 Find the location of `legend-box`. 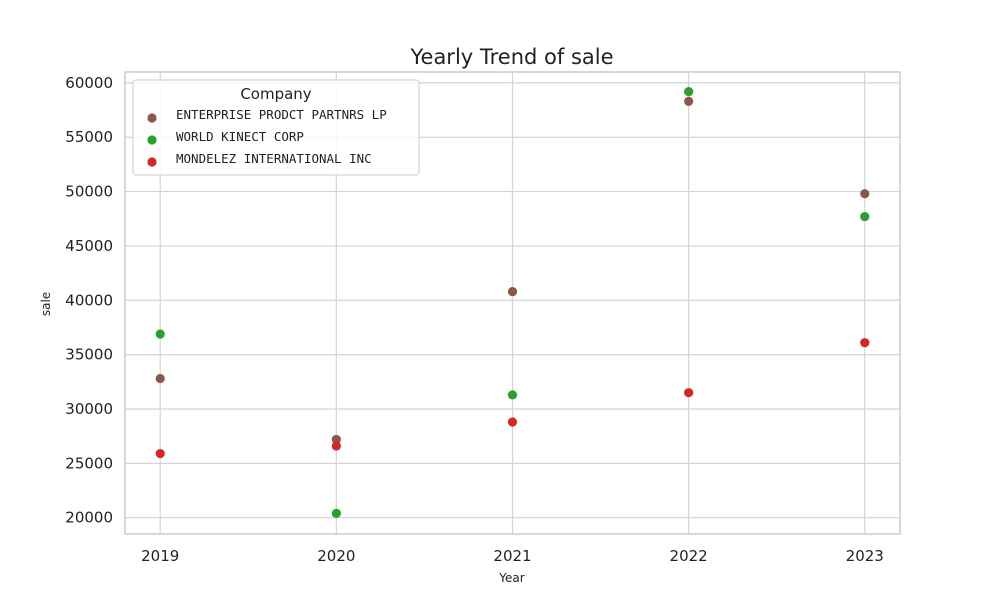

legend-box is located at coordinates (276, 127).